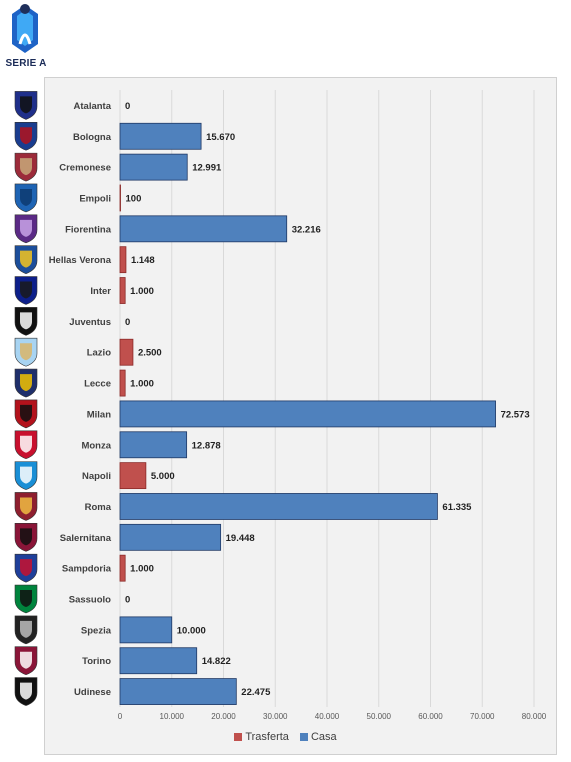  I want to click on bar-monza, so click(153, 445).